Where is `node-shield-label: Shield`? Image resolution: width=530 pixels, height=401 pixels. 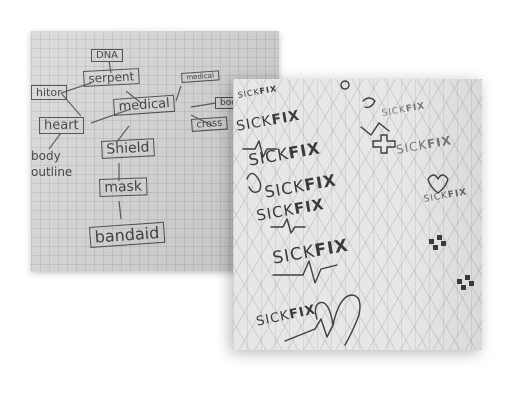
node-shield-label: Shield is located at coordinates (128, 148).